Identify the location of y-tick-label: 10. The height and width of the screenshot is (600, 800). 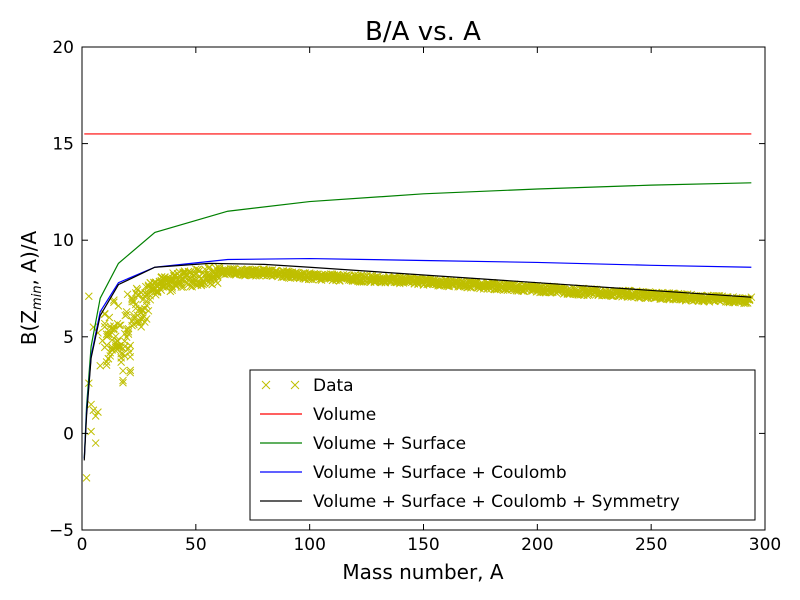
(63, 241).